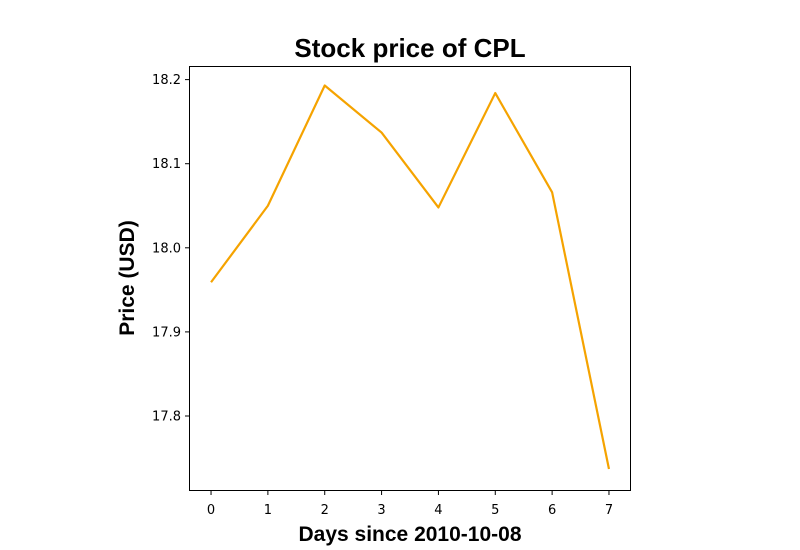 The width and height of the screenshot is (800, 550). What do you see at coordinates (410, 534) in the screenshot?
I see `x-axis-label: Days since 2010-10-08` at bounding box center [410, 534].